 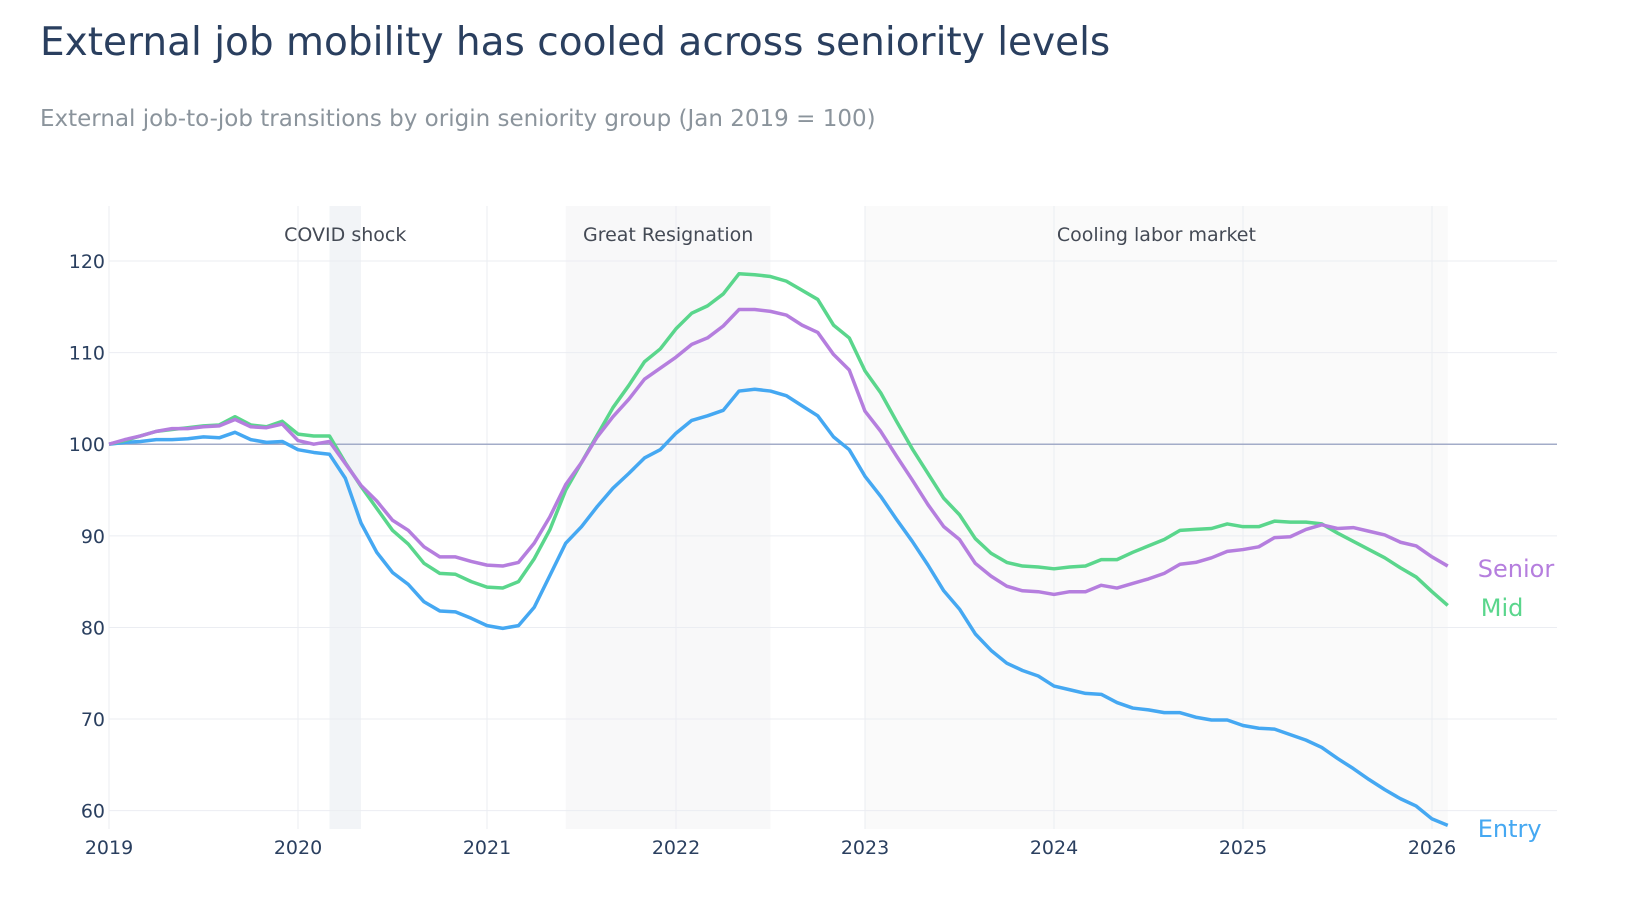 What do you see at coordinates (1432, 848) in the screenshot?
I see `x-tick-label: 2026` at bounding box center [1432, 848].